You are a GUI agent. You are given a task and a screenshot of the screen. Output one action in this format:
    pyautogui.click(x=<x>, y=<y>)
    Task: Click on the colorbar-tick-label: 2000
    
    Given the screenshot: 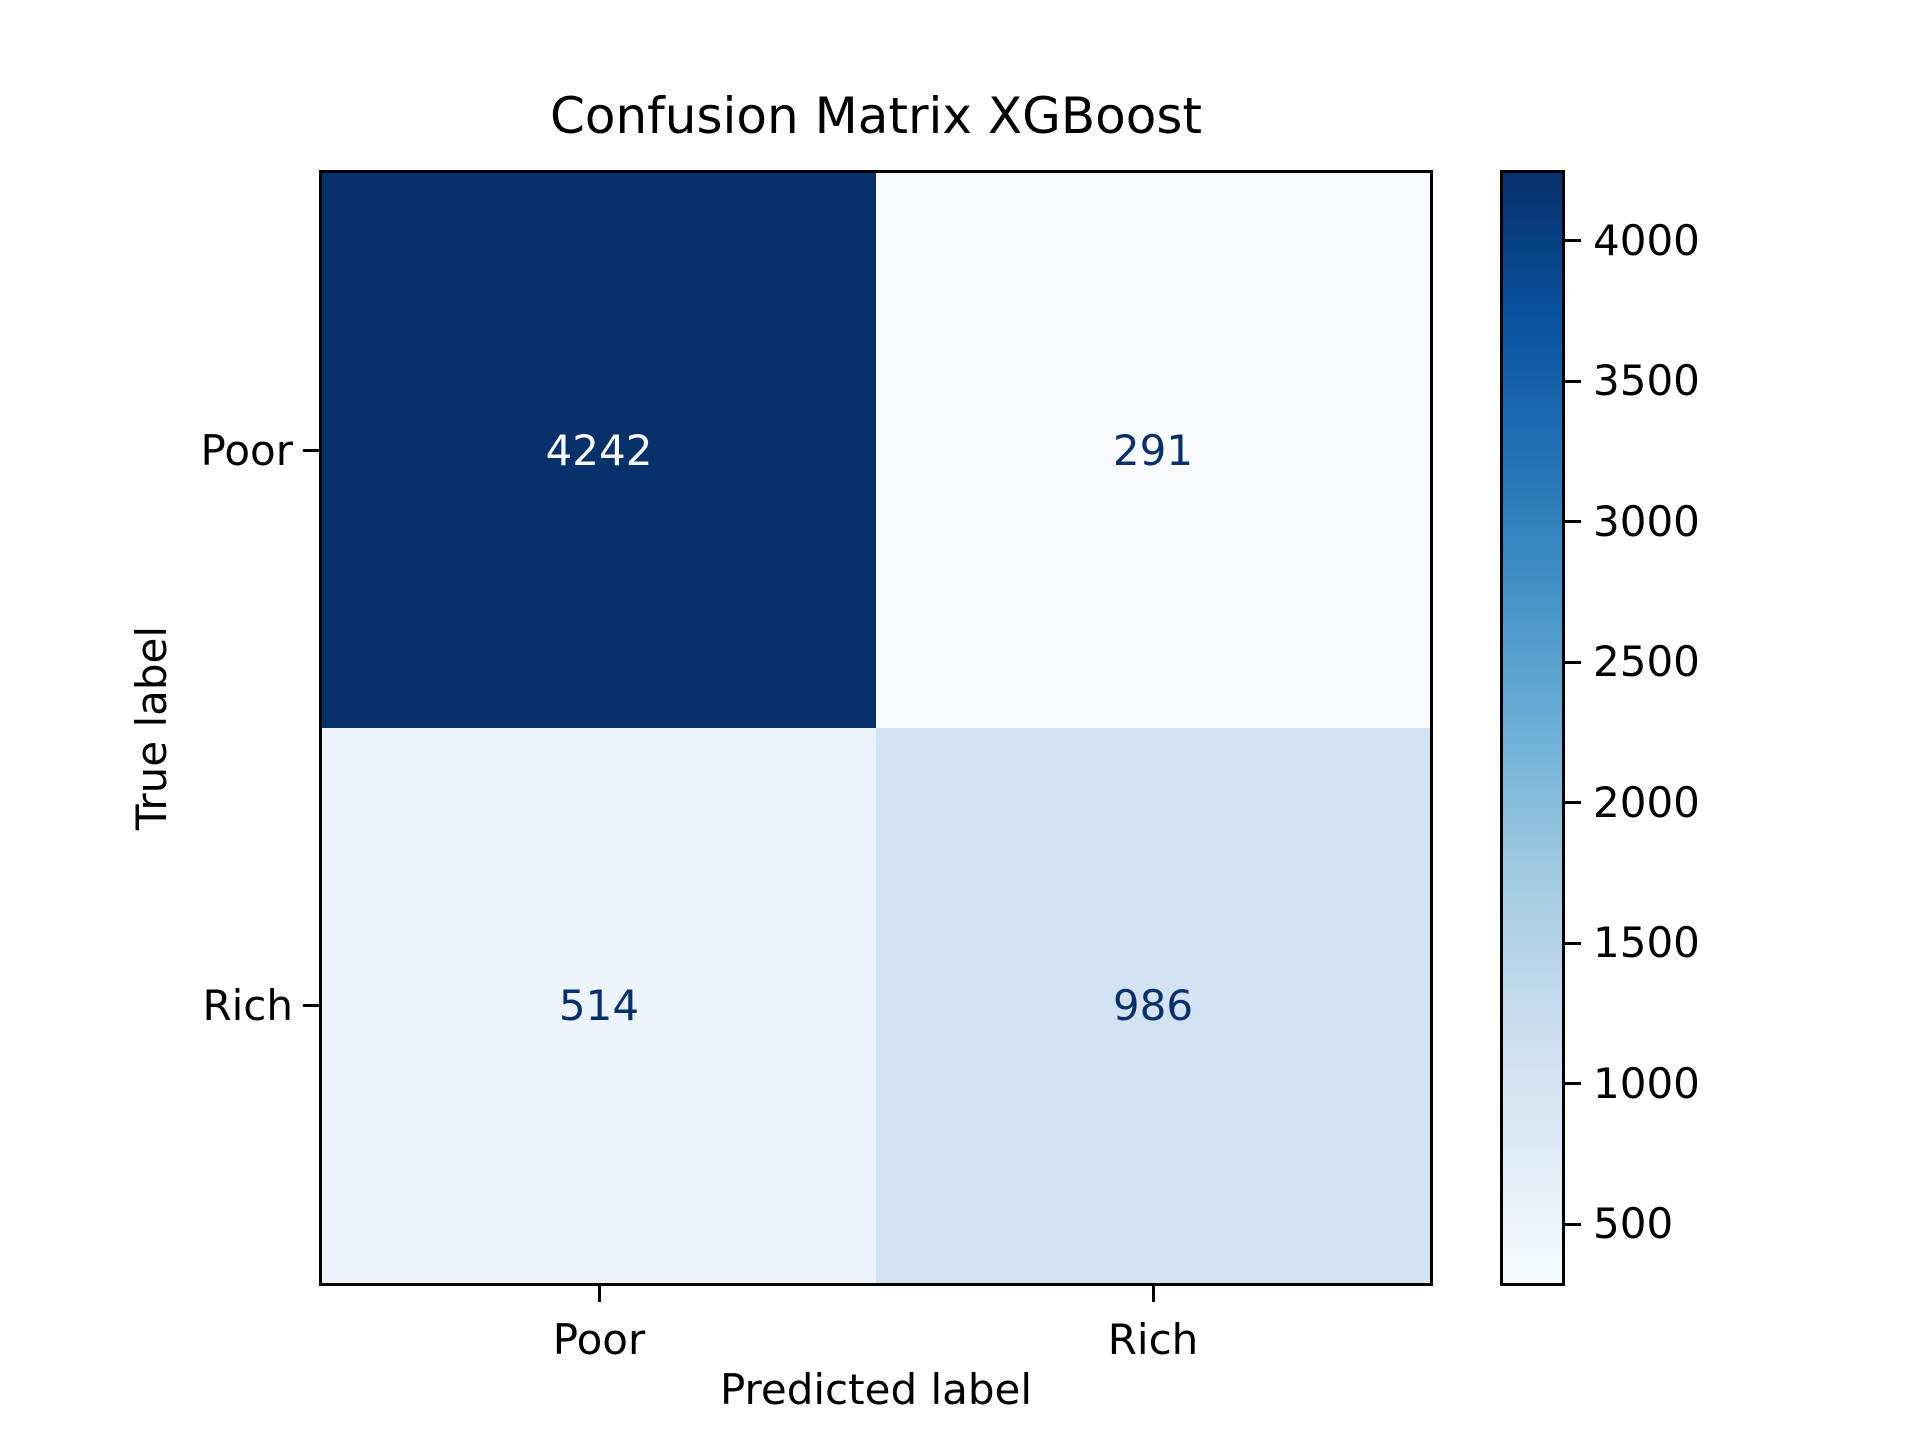 What is the action you would take?
    pyautogui.click(x=1646, y=802)
    